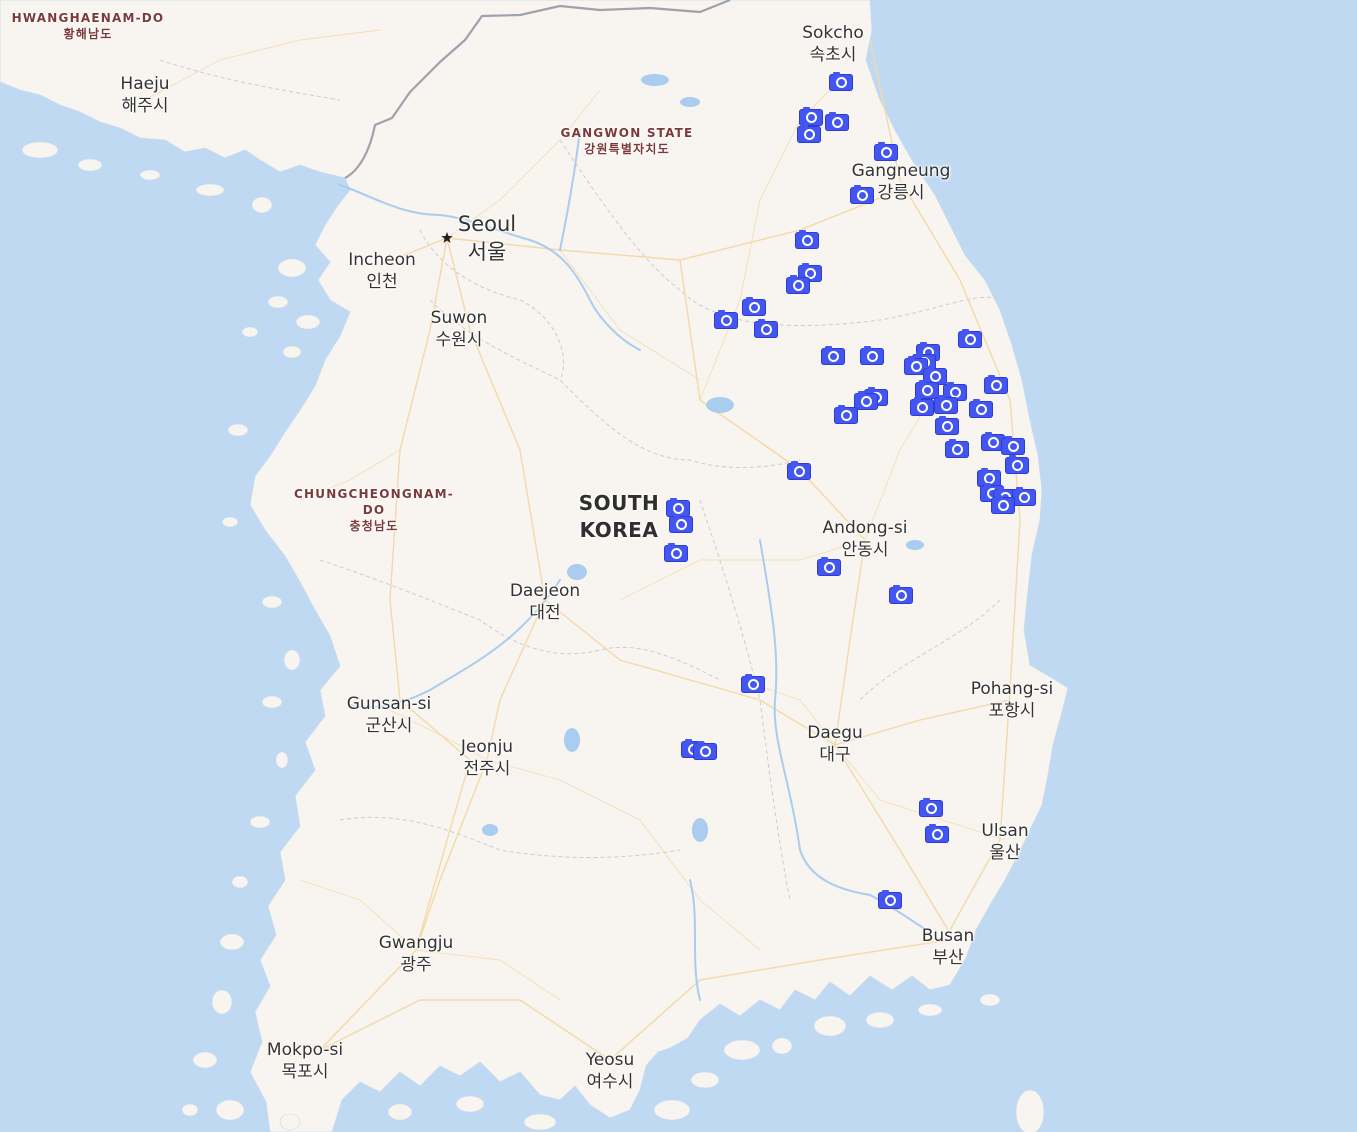 The image size is (1357, 1132). Describe the element at coordinates (487, 252) in the screenshot. I see `city-name-ko: 서울` at that location.